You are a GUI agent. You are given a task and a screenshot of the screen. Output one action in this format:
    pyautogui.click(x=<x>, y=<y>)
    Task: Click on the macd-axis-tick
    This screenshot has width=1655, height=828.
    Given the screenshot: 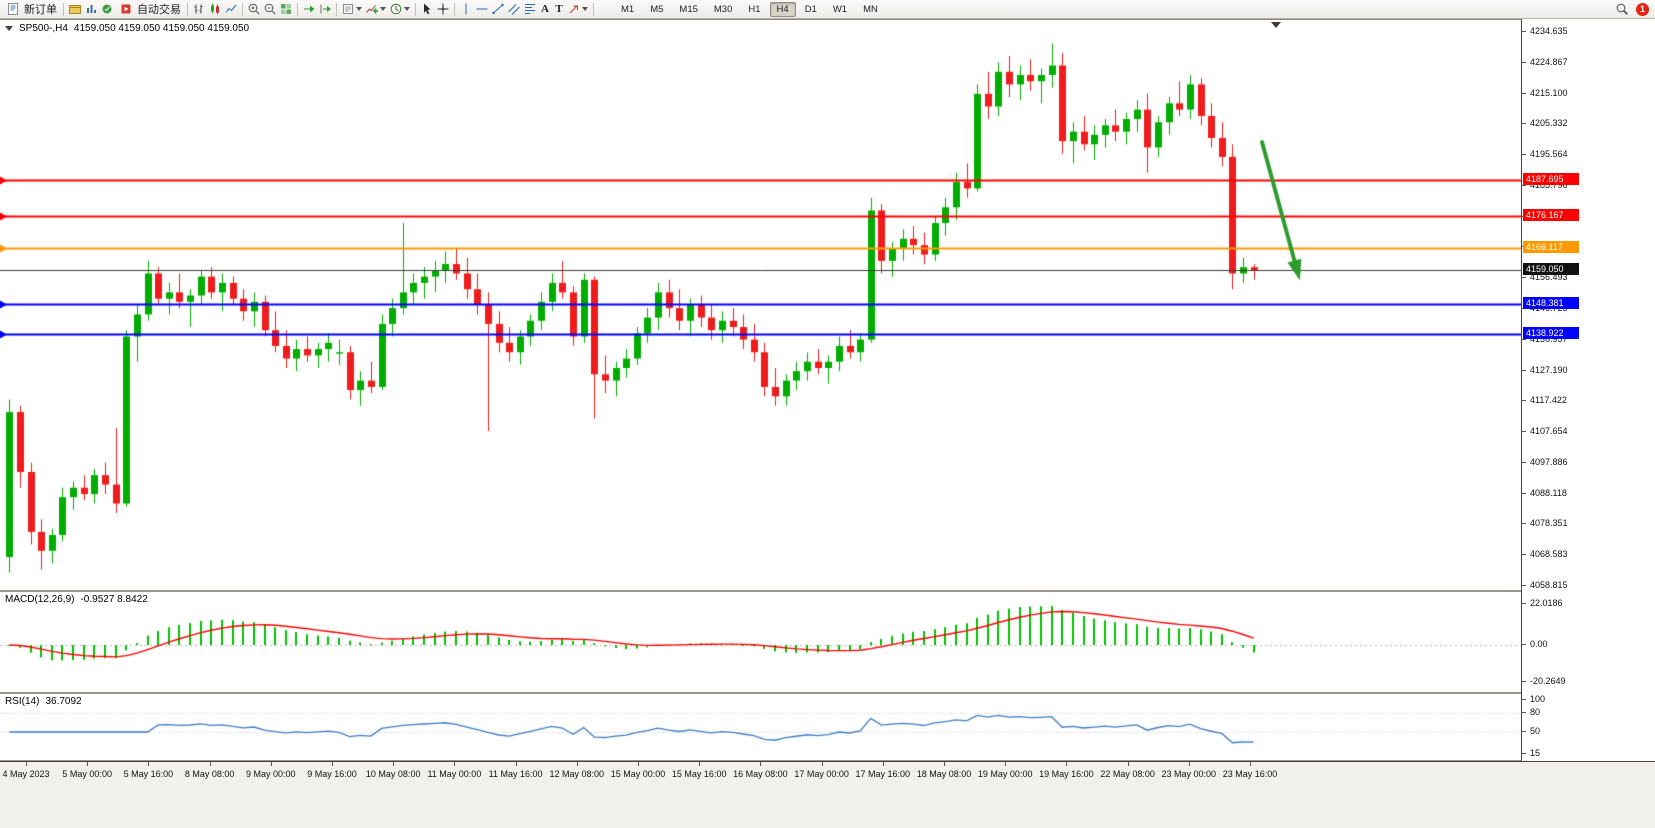 What is the action you would take?
    pyautogui.click(x=1524, y=604)
    